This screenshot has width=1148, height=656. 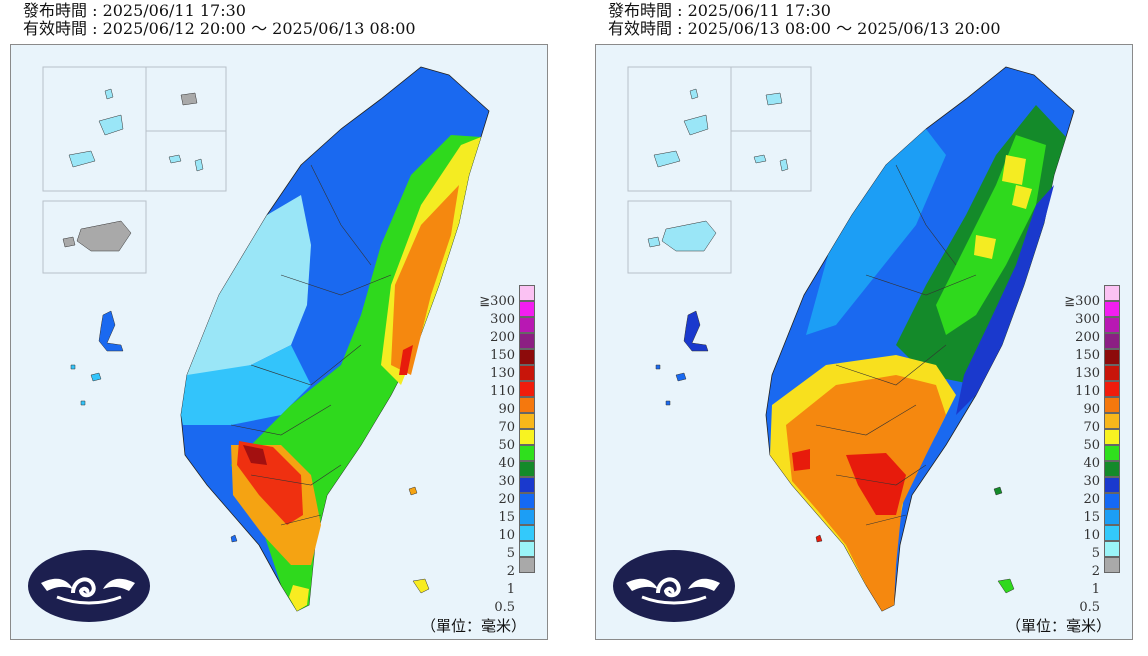 I want to click on liuqiu-island, so click(x=819, y=538).